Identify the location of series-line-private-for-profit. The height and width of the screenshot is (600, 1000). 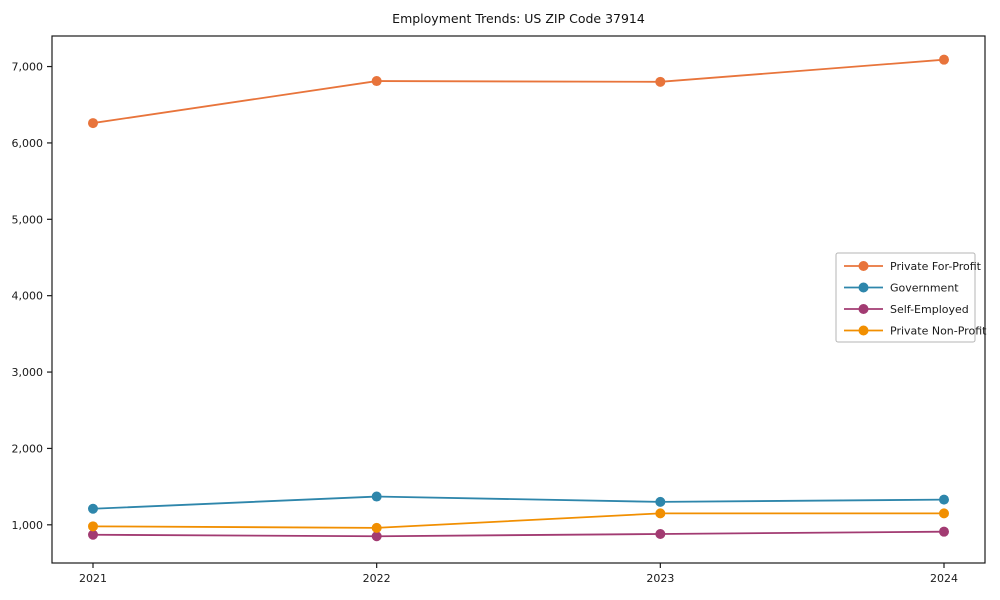
(518, 91).